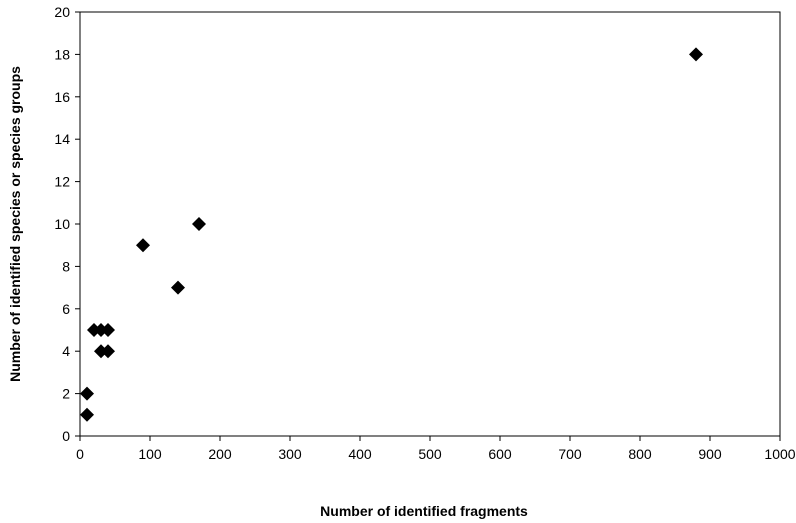  Describe the element at coordinates (66, 436) in the screenshot. I see `y-tick-label: 0` at that location.